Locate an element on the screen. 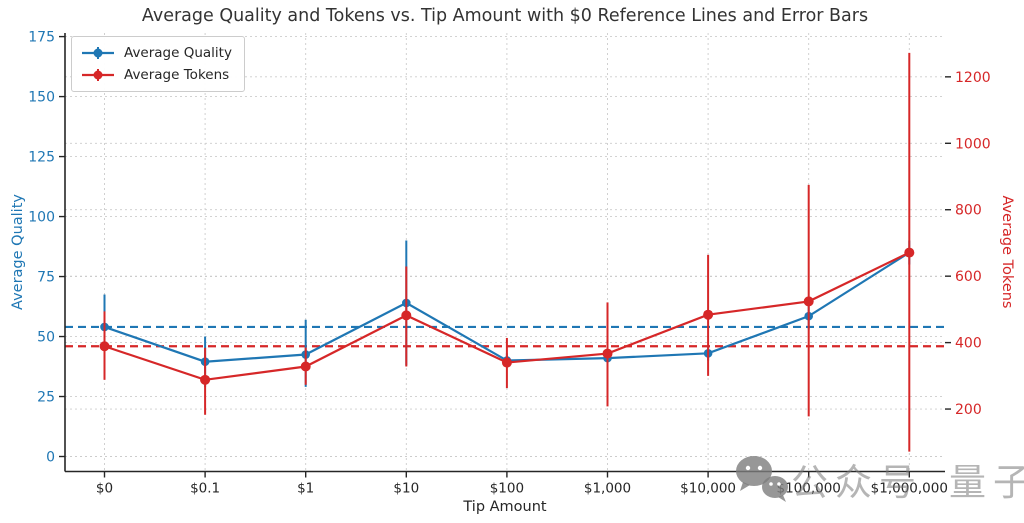 This screenshot has height=523, width=1024. right-tick-label: 1000 is located at coordinates (973, 144).